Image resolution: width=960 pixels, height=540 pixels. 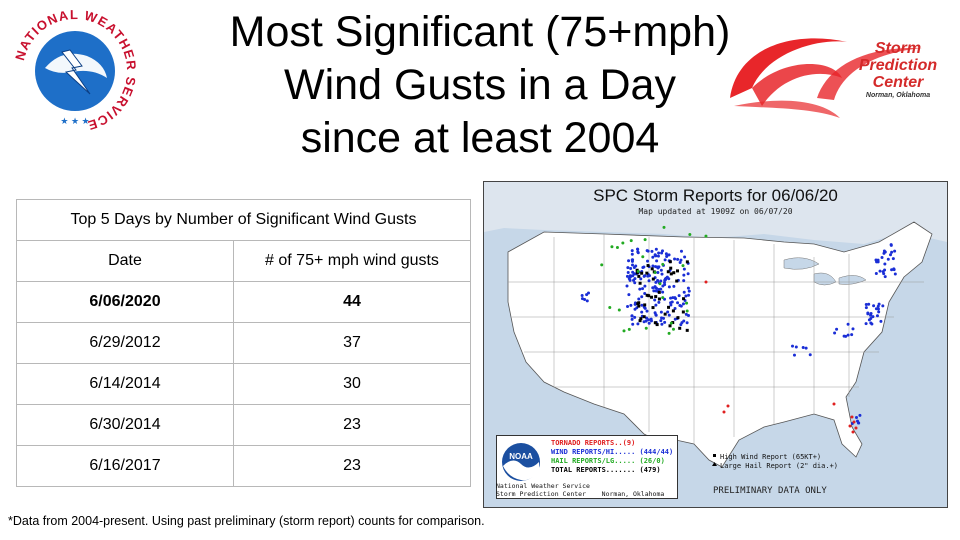 I want to click on tornado-report-marker, so click(x=856, y=428).